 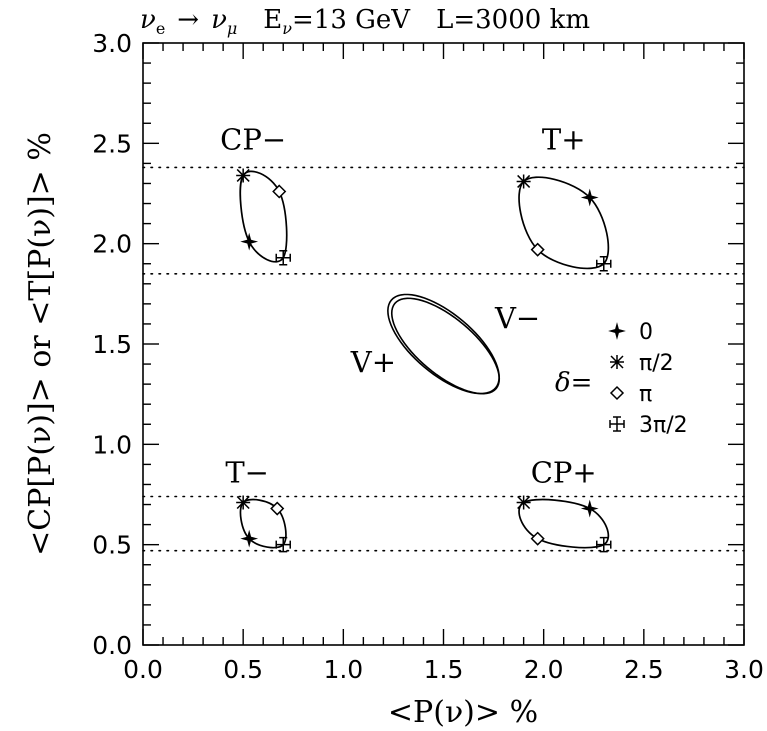 What do you see at coordinates (656, 363) in the screenshot?
I see `legend-label: π/2` at bounding box center [656, 363].